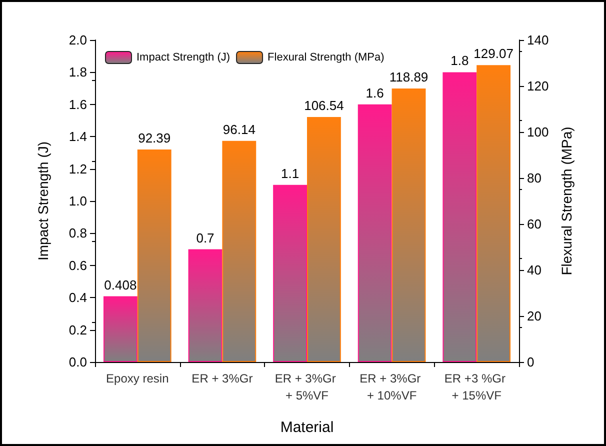 The image size is (606, 446). I want to click on y2-tick-label: 0, so click(530, 362).